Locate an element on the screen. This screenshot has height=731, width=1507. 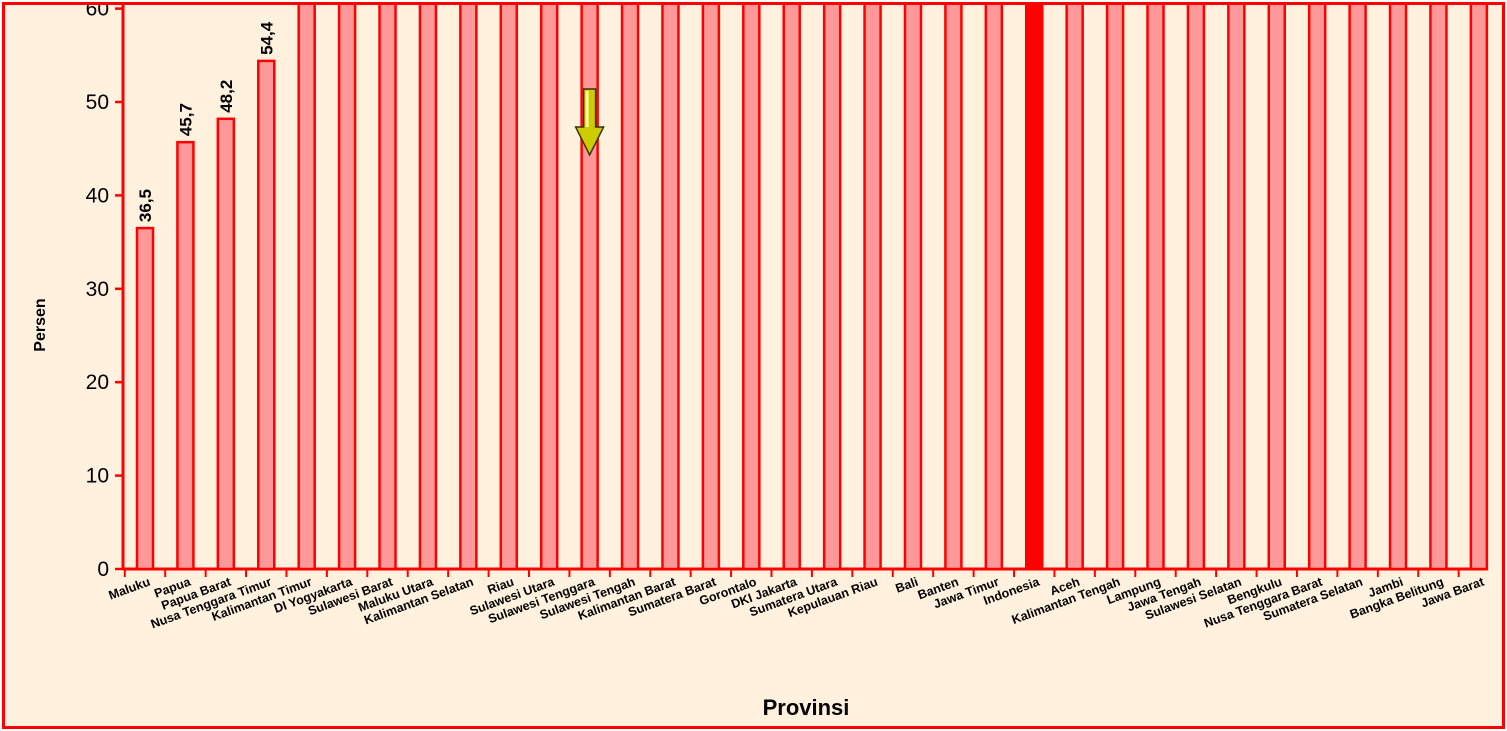
y-tick-label: 40 is located at coordinates (97, 195).